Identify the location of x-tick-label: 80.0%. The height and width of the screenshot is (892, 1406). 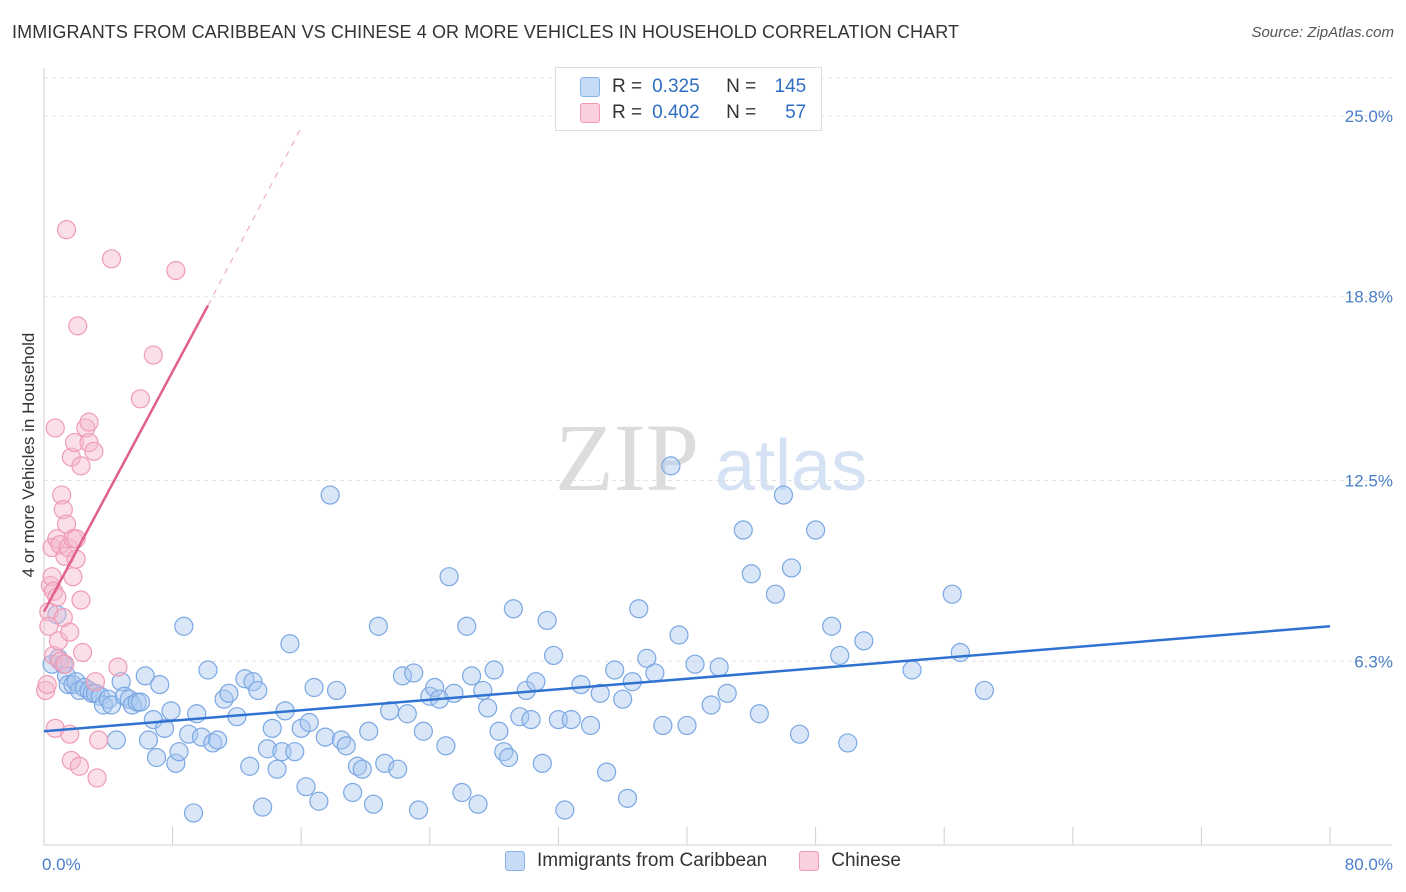
(1369, 864).